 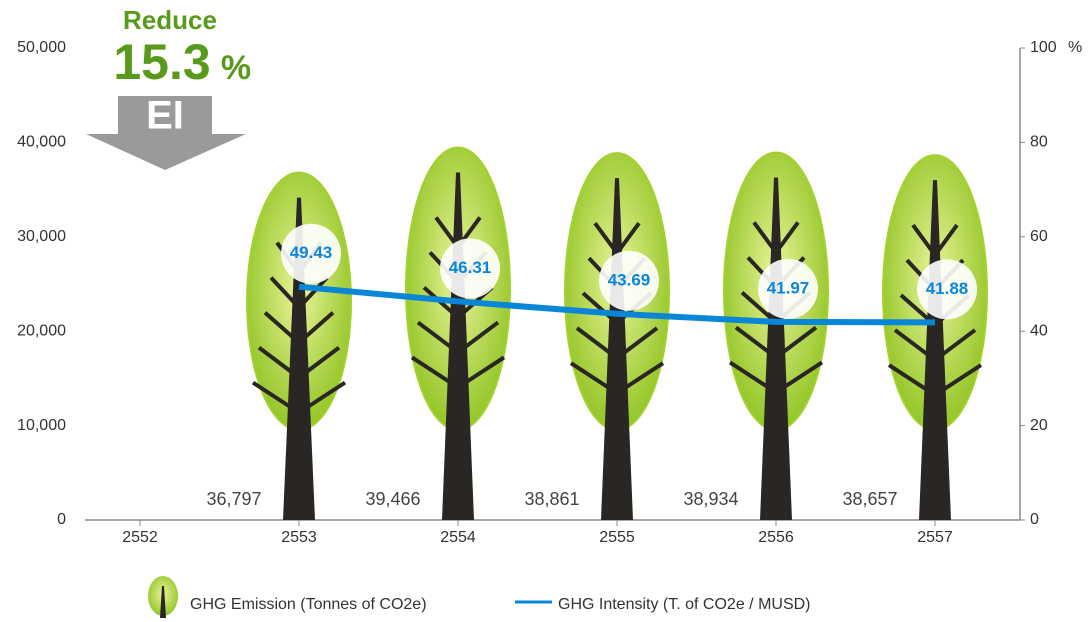 I want to click on annotation-label: EI, so click(x=165, y=116).